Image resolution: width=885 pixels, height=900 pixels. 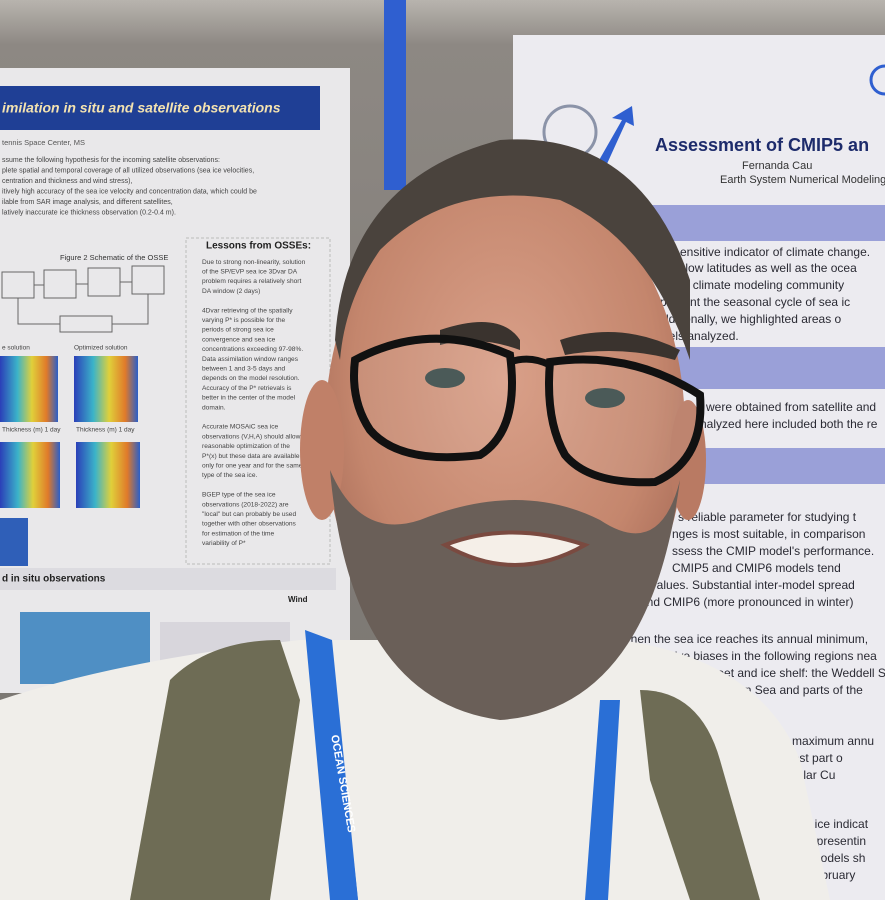 What do you see at coordinates (877, 80) in the screenshot?
I see `logo` at bounding box center [877, 80].